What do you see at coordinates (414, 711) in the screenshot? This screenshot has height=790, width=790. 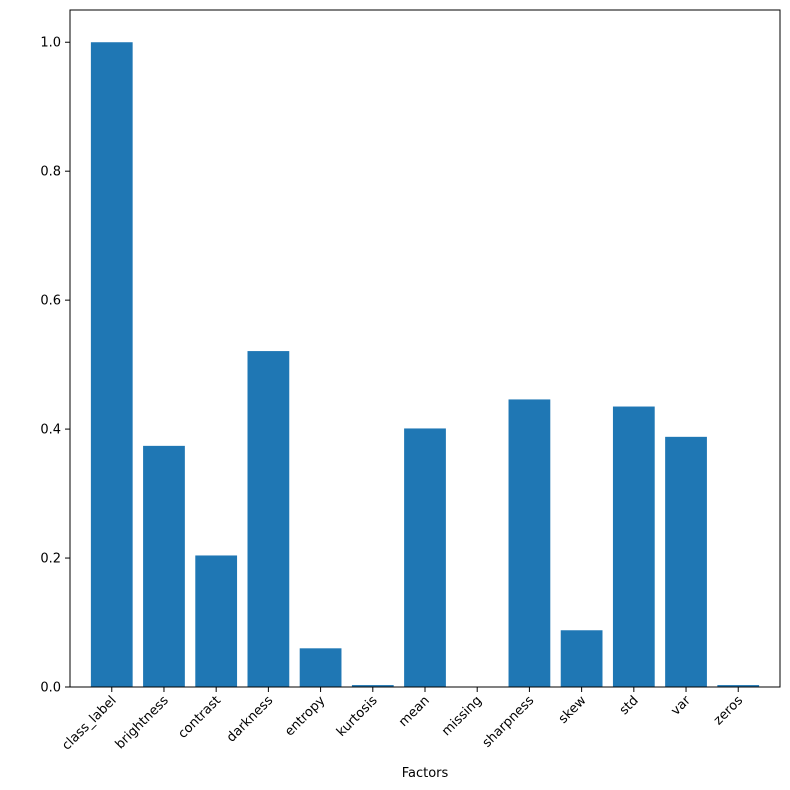 I see `x-tick-label: mean` at bounding box center [414, 711].